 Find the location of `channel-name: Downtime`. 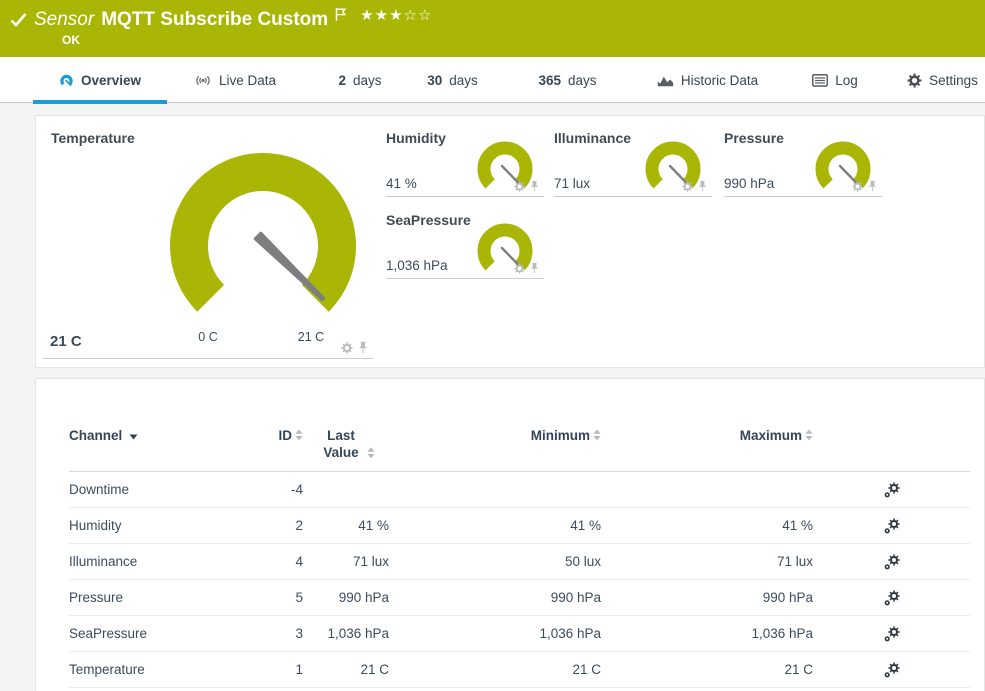

channel-name: Downtime is located at coordinates (99, 489).